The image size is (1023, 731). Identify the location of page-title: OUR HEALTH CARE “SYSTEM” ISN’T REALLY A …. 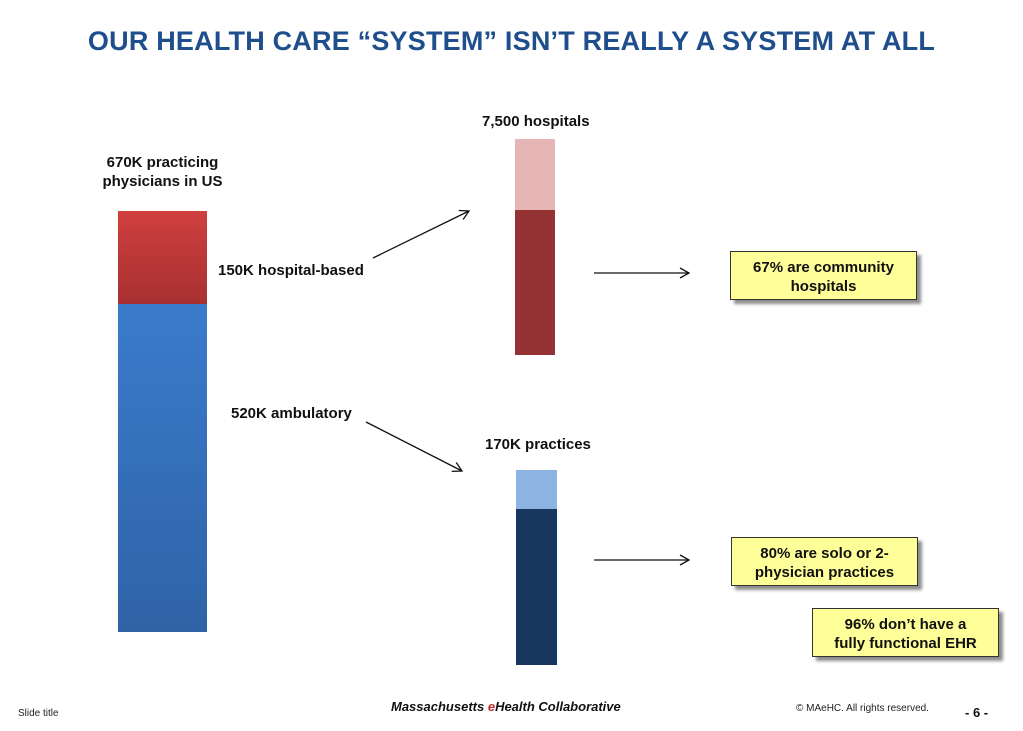
(511, 41).